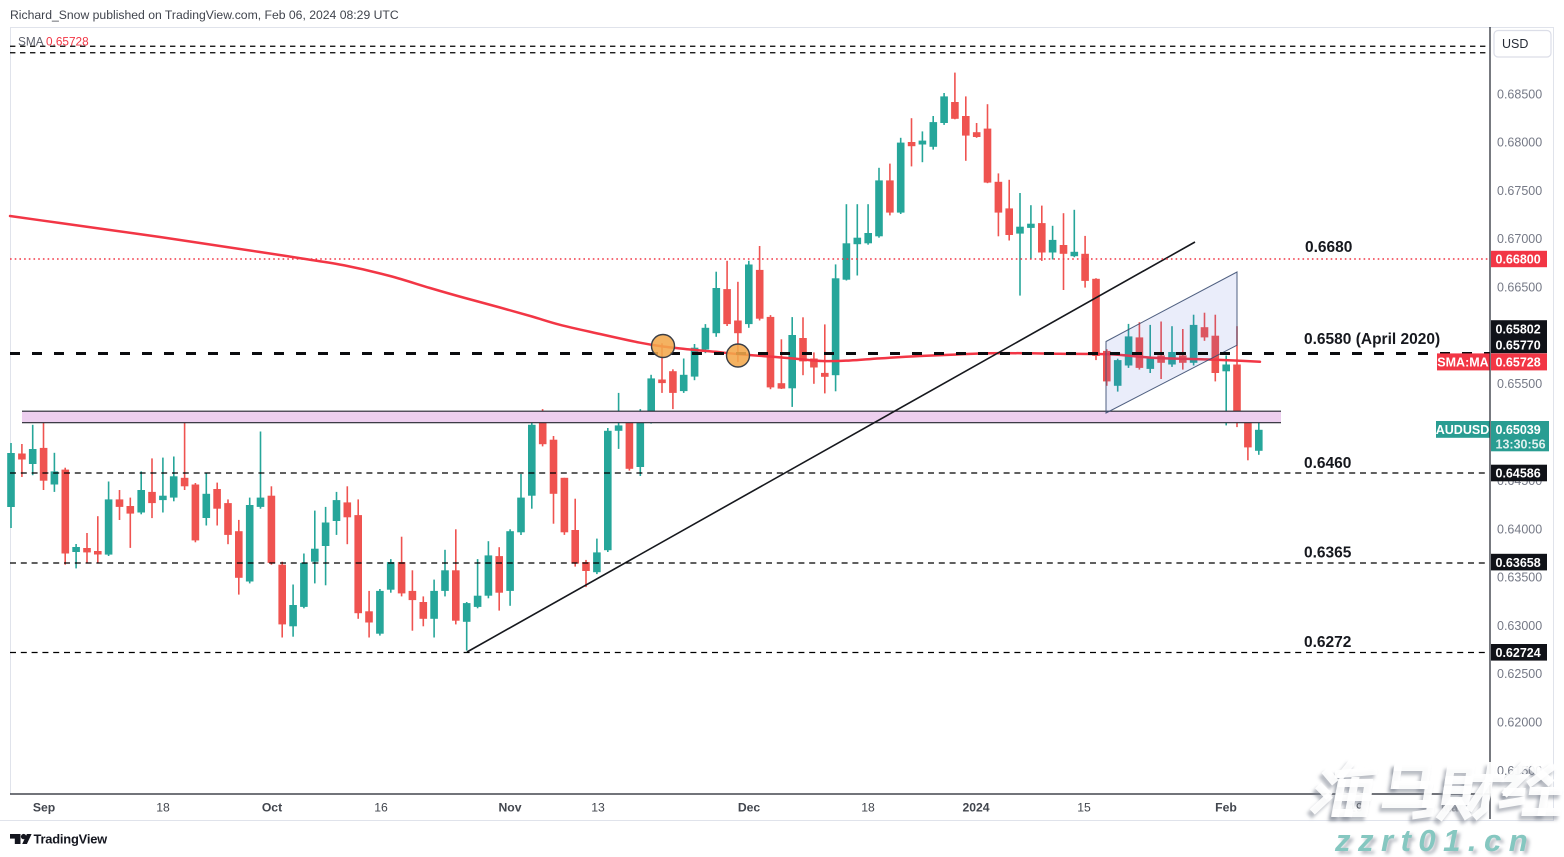  Describe the element at coordinates (1519, 578) in the screenshot. I see `svg-text: 0.63500` at that location.